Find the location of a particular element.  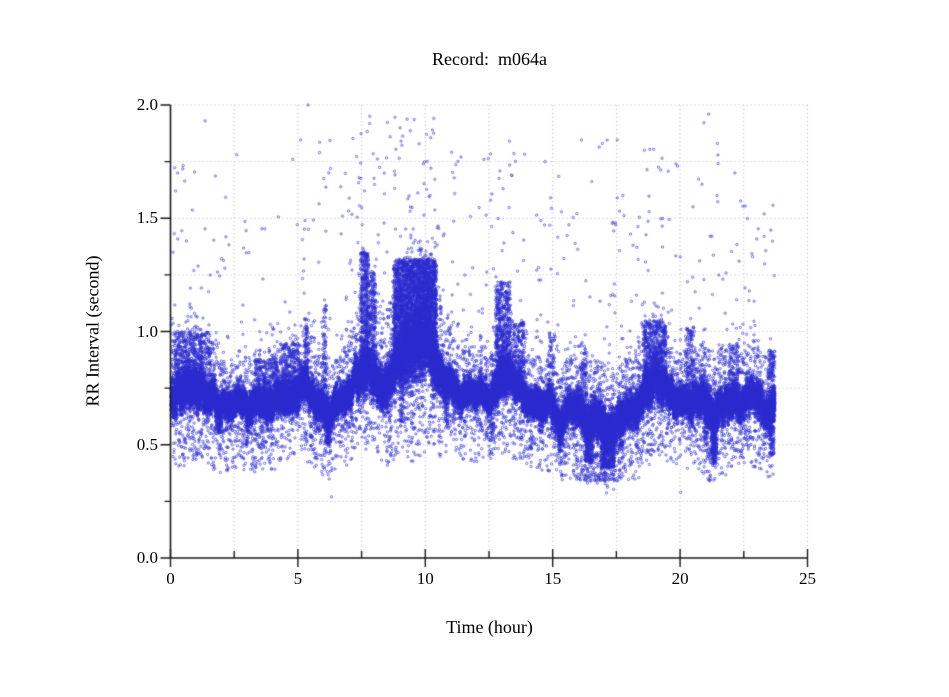

chart-title: Record: m064a is located at coordinates (489, 59).